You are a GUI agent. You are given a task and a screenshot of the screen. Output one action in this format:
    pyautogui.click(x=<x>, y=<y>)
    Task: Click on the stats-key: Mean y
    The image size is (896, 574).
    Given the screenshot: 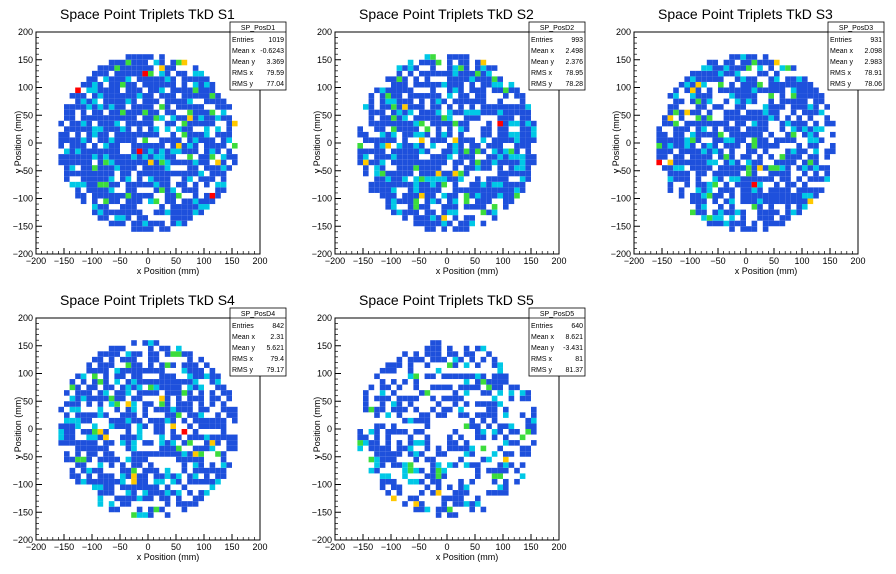 What is the action you would take?
    pyautogui.click(x=243, y=62)
    